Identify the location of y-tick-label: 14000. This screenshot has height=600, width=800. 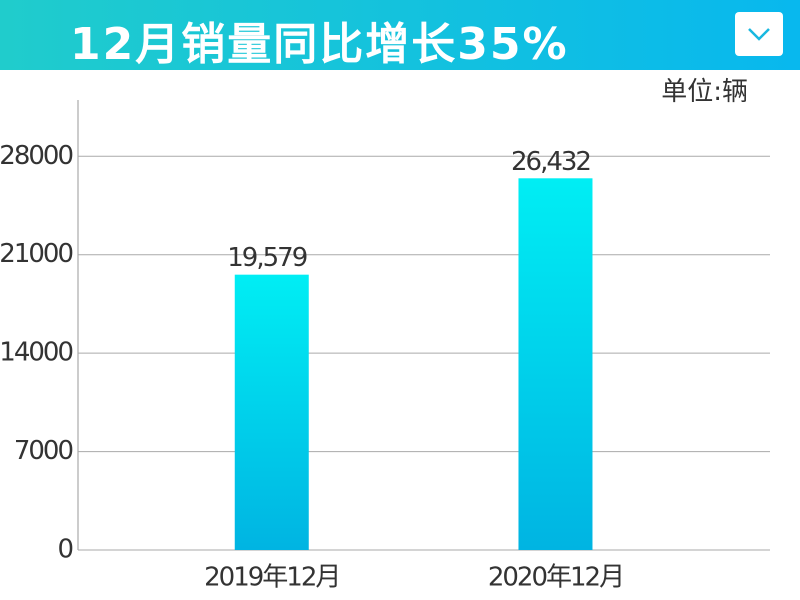
(36, 353).